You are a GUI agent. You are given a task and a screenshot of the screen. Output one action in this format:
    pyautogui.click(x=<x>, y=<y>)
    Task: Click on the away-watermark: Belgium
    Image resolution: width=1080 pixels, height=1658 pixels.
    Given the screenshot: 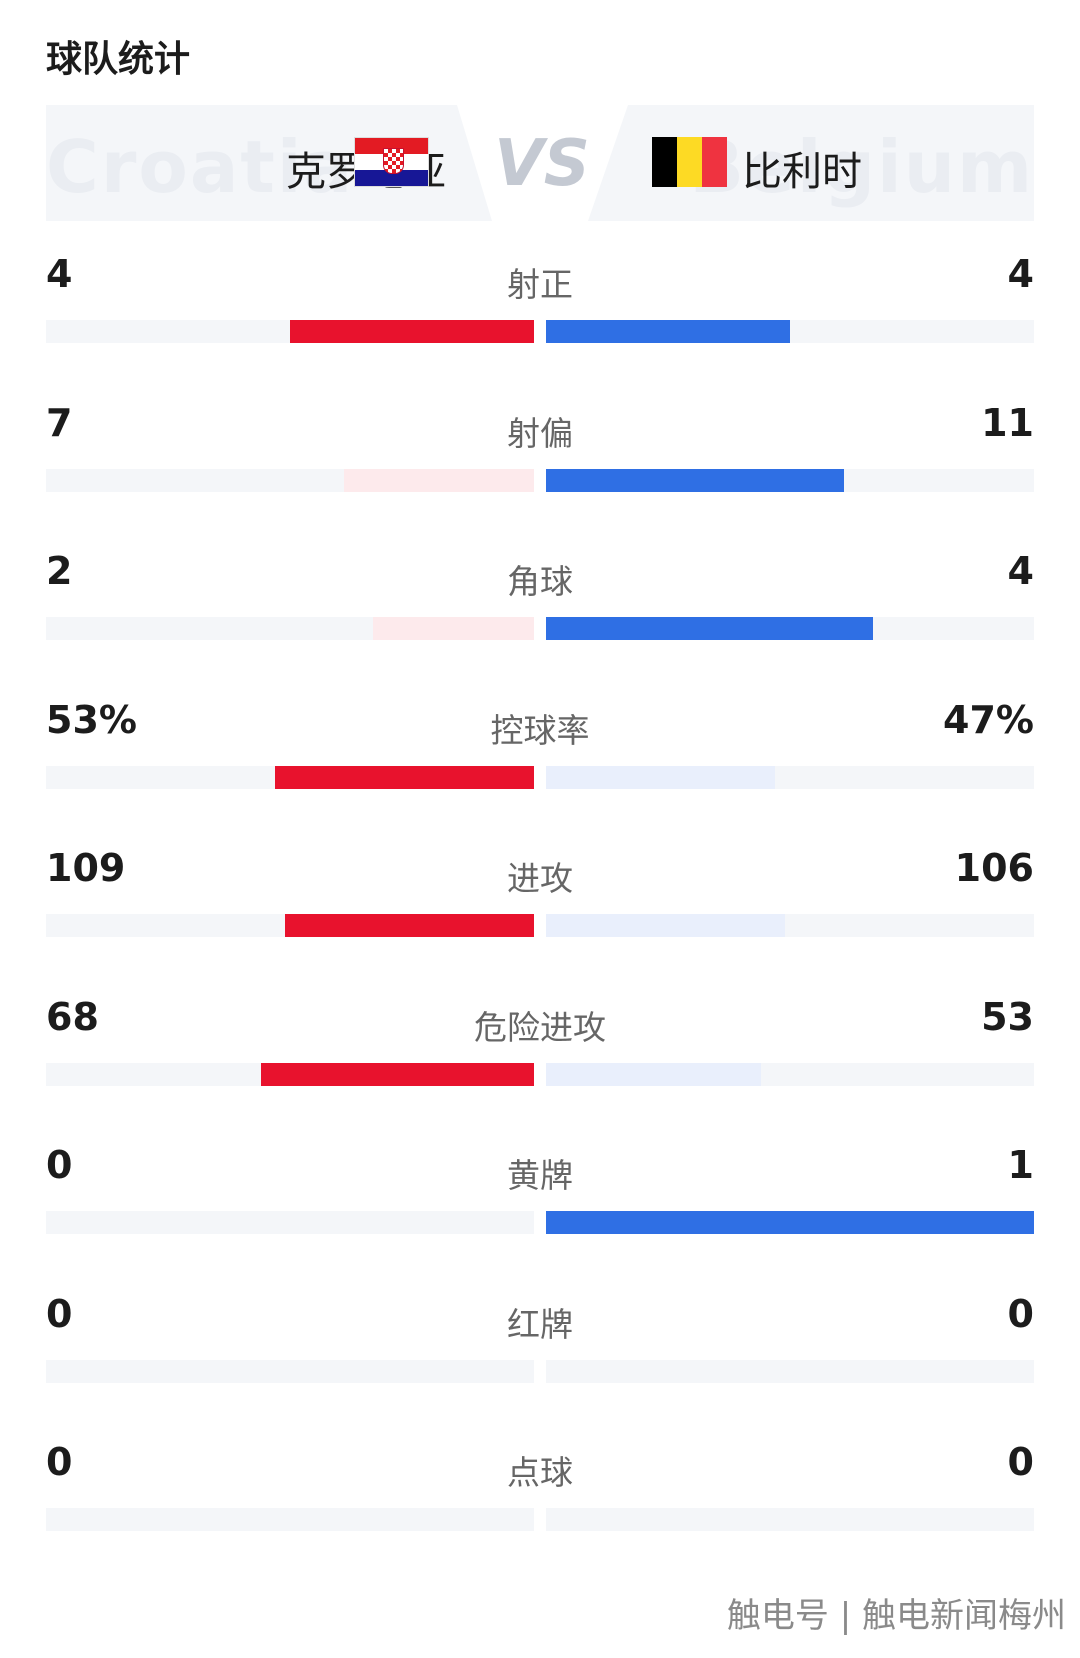 What is the action you would take?
    pyautogui.click(x=861, y=167)
    